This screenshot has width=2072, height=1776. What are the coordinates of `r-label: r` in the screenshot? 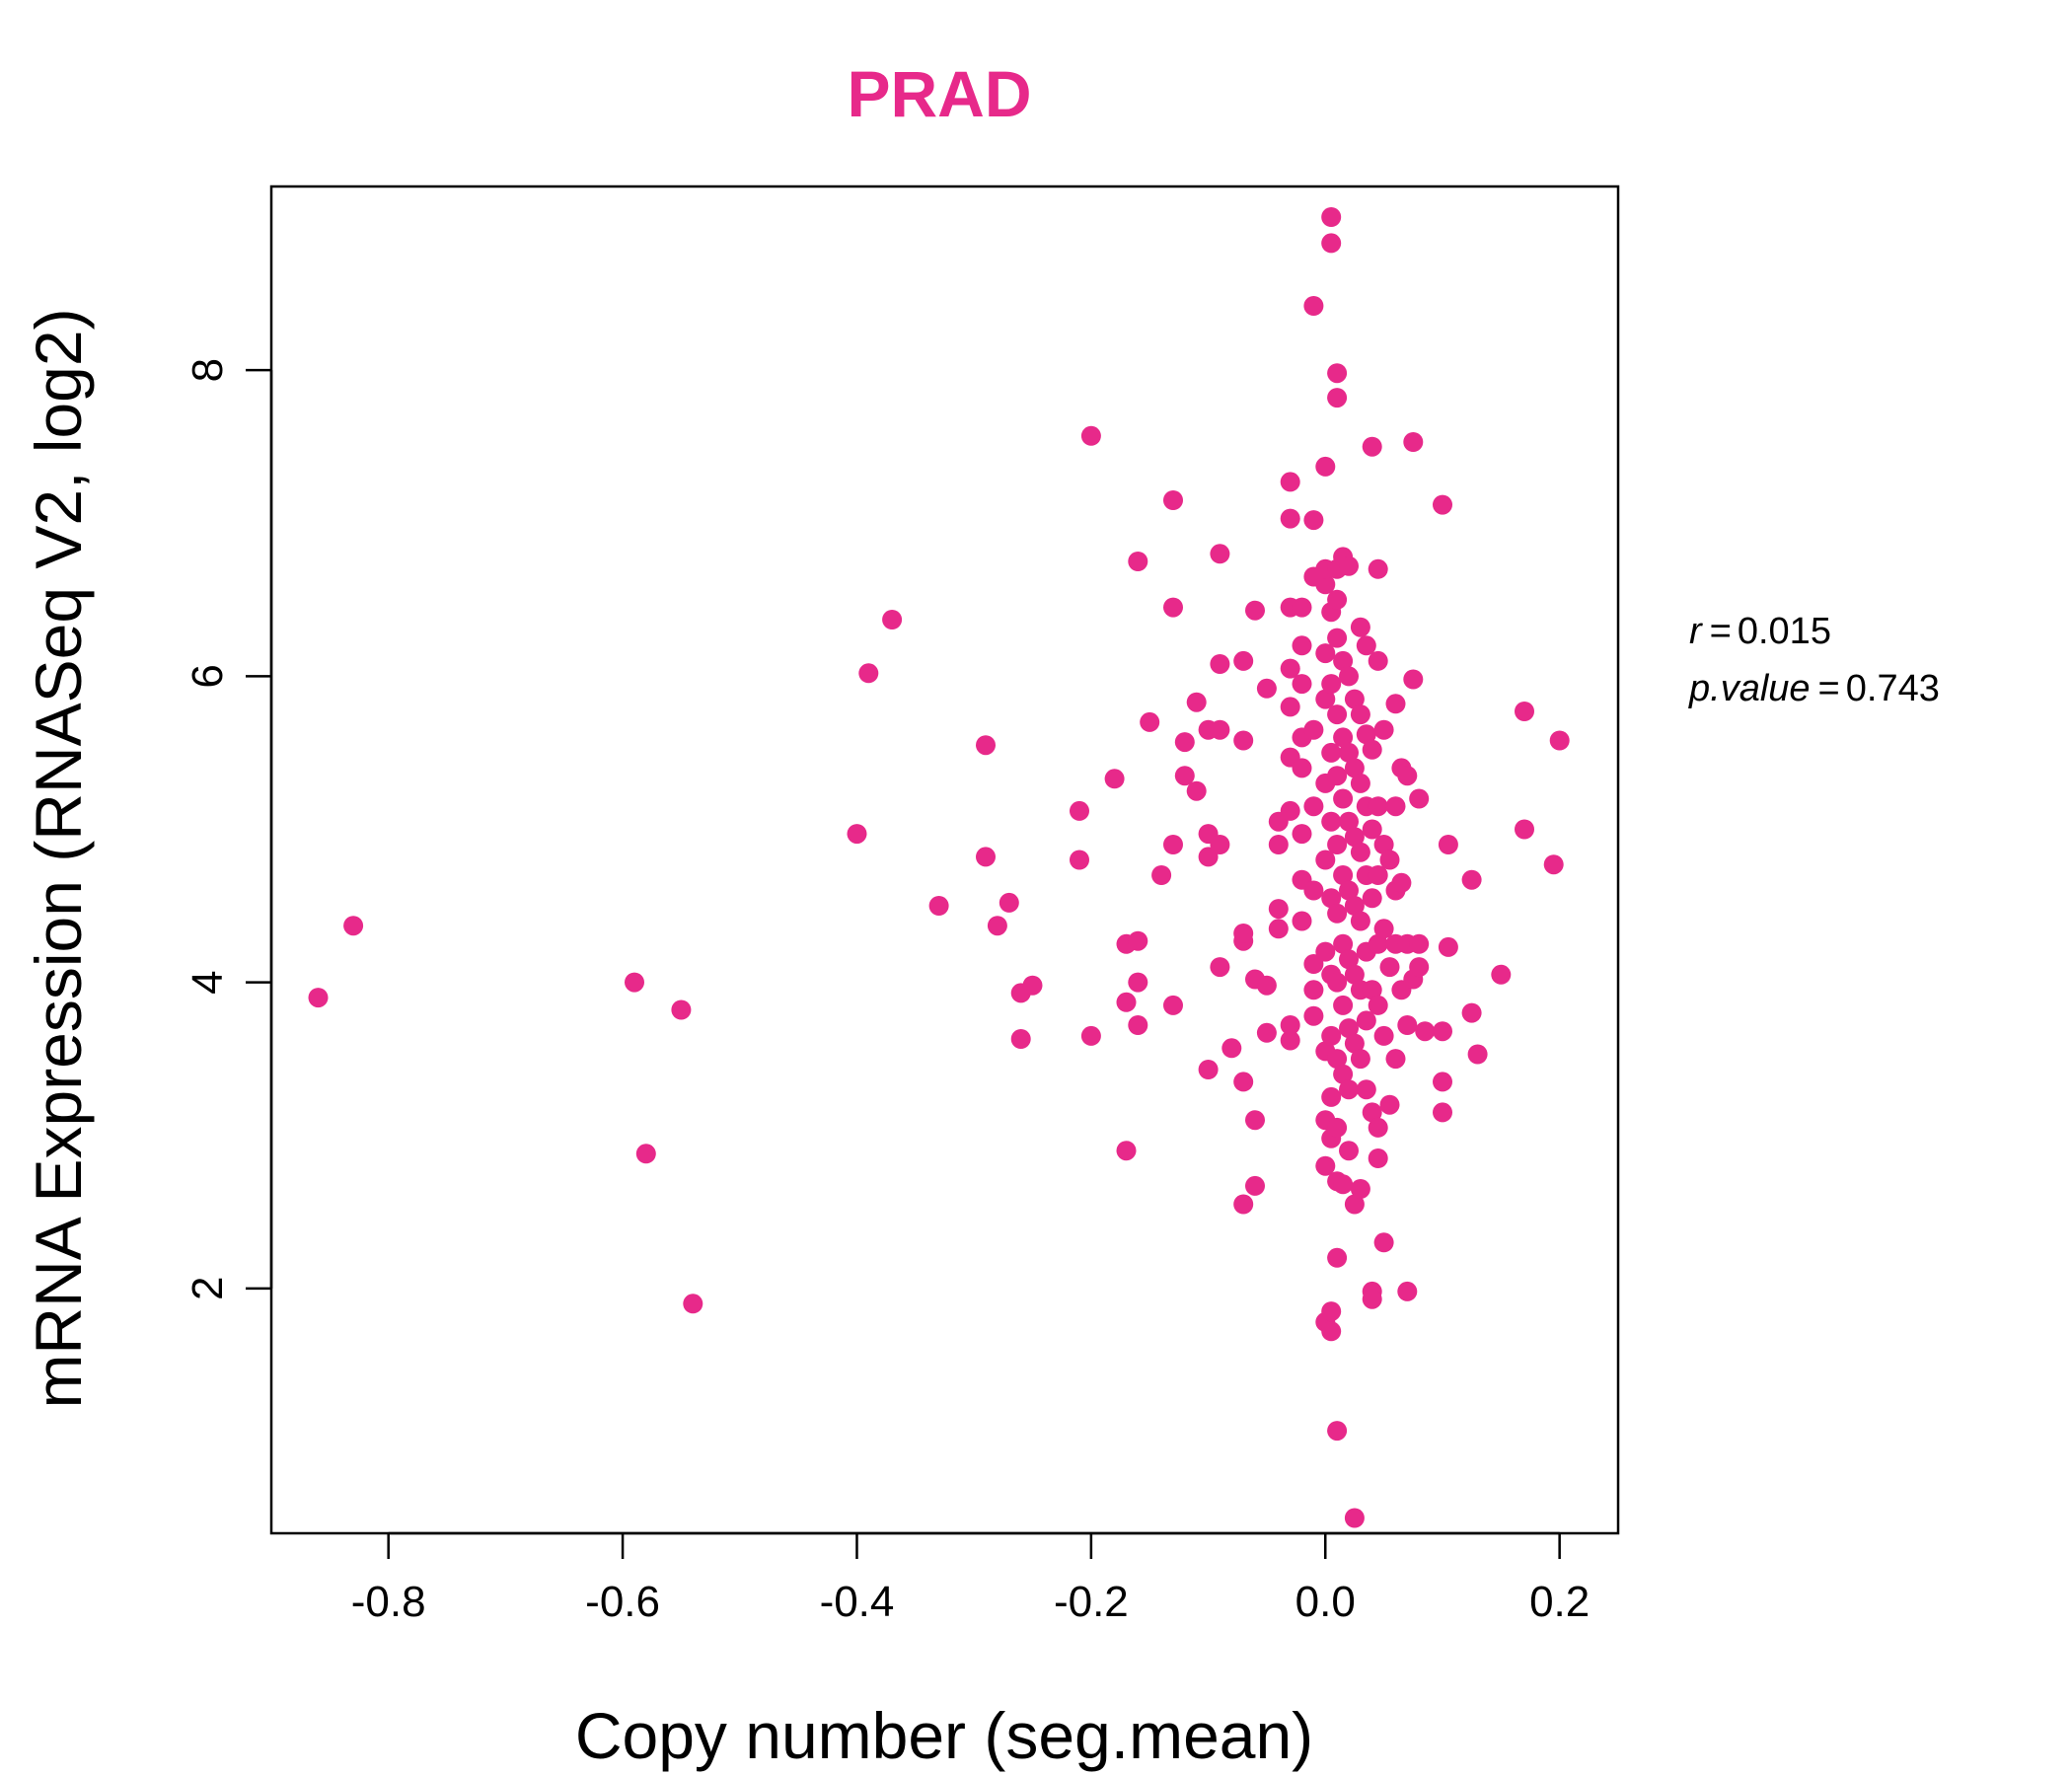 It's located at (1696, 632).